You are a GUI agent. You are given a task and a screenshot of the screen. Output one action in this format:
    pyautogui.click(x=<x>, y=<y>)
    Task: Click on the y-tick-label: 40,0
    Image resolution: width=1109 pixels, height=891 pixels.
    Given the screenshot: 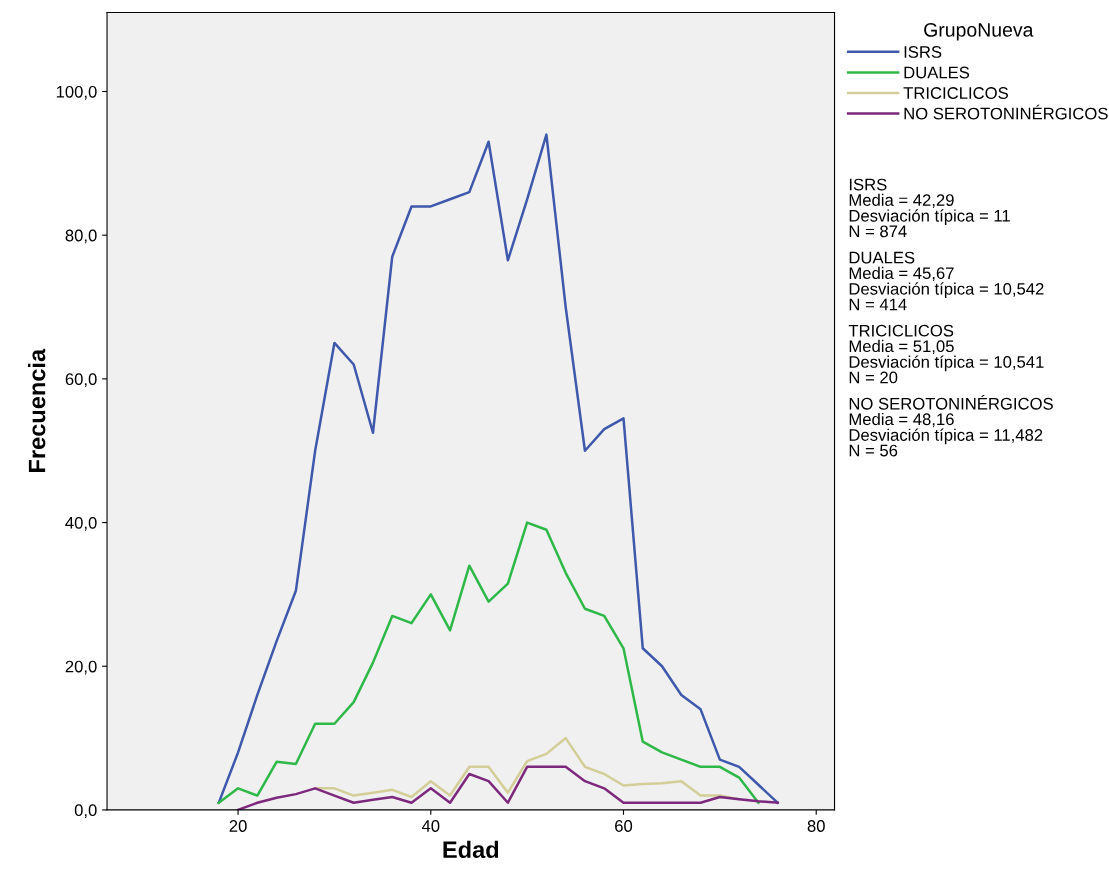 What is the action you would take?
    pyautogui.click(x=81, y=523)
    